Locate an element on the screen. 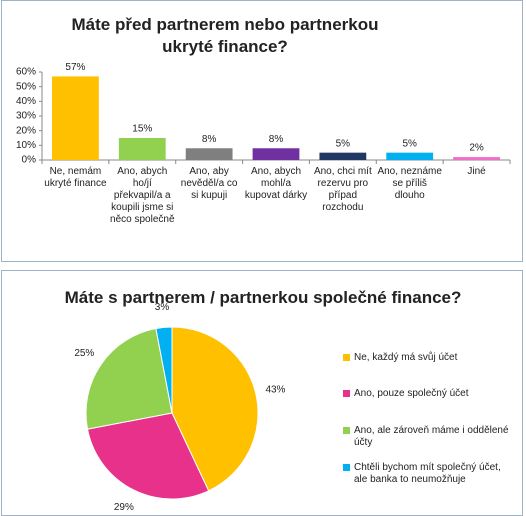 Image resolution: width=526 pixels, height=516 pixels. x-tick-label: Ano, aby nevěděl/a co si kupuji is located at coordinates (209, 183).